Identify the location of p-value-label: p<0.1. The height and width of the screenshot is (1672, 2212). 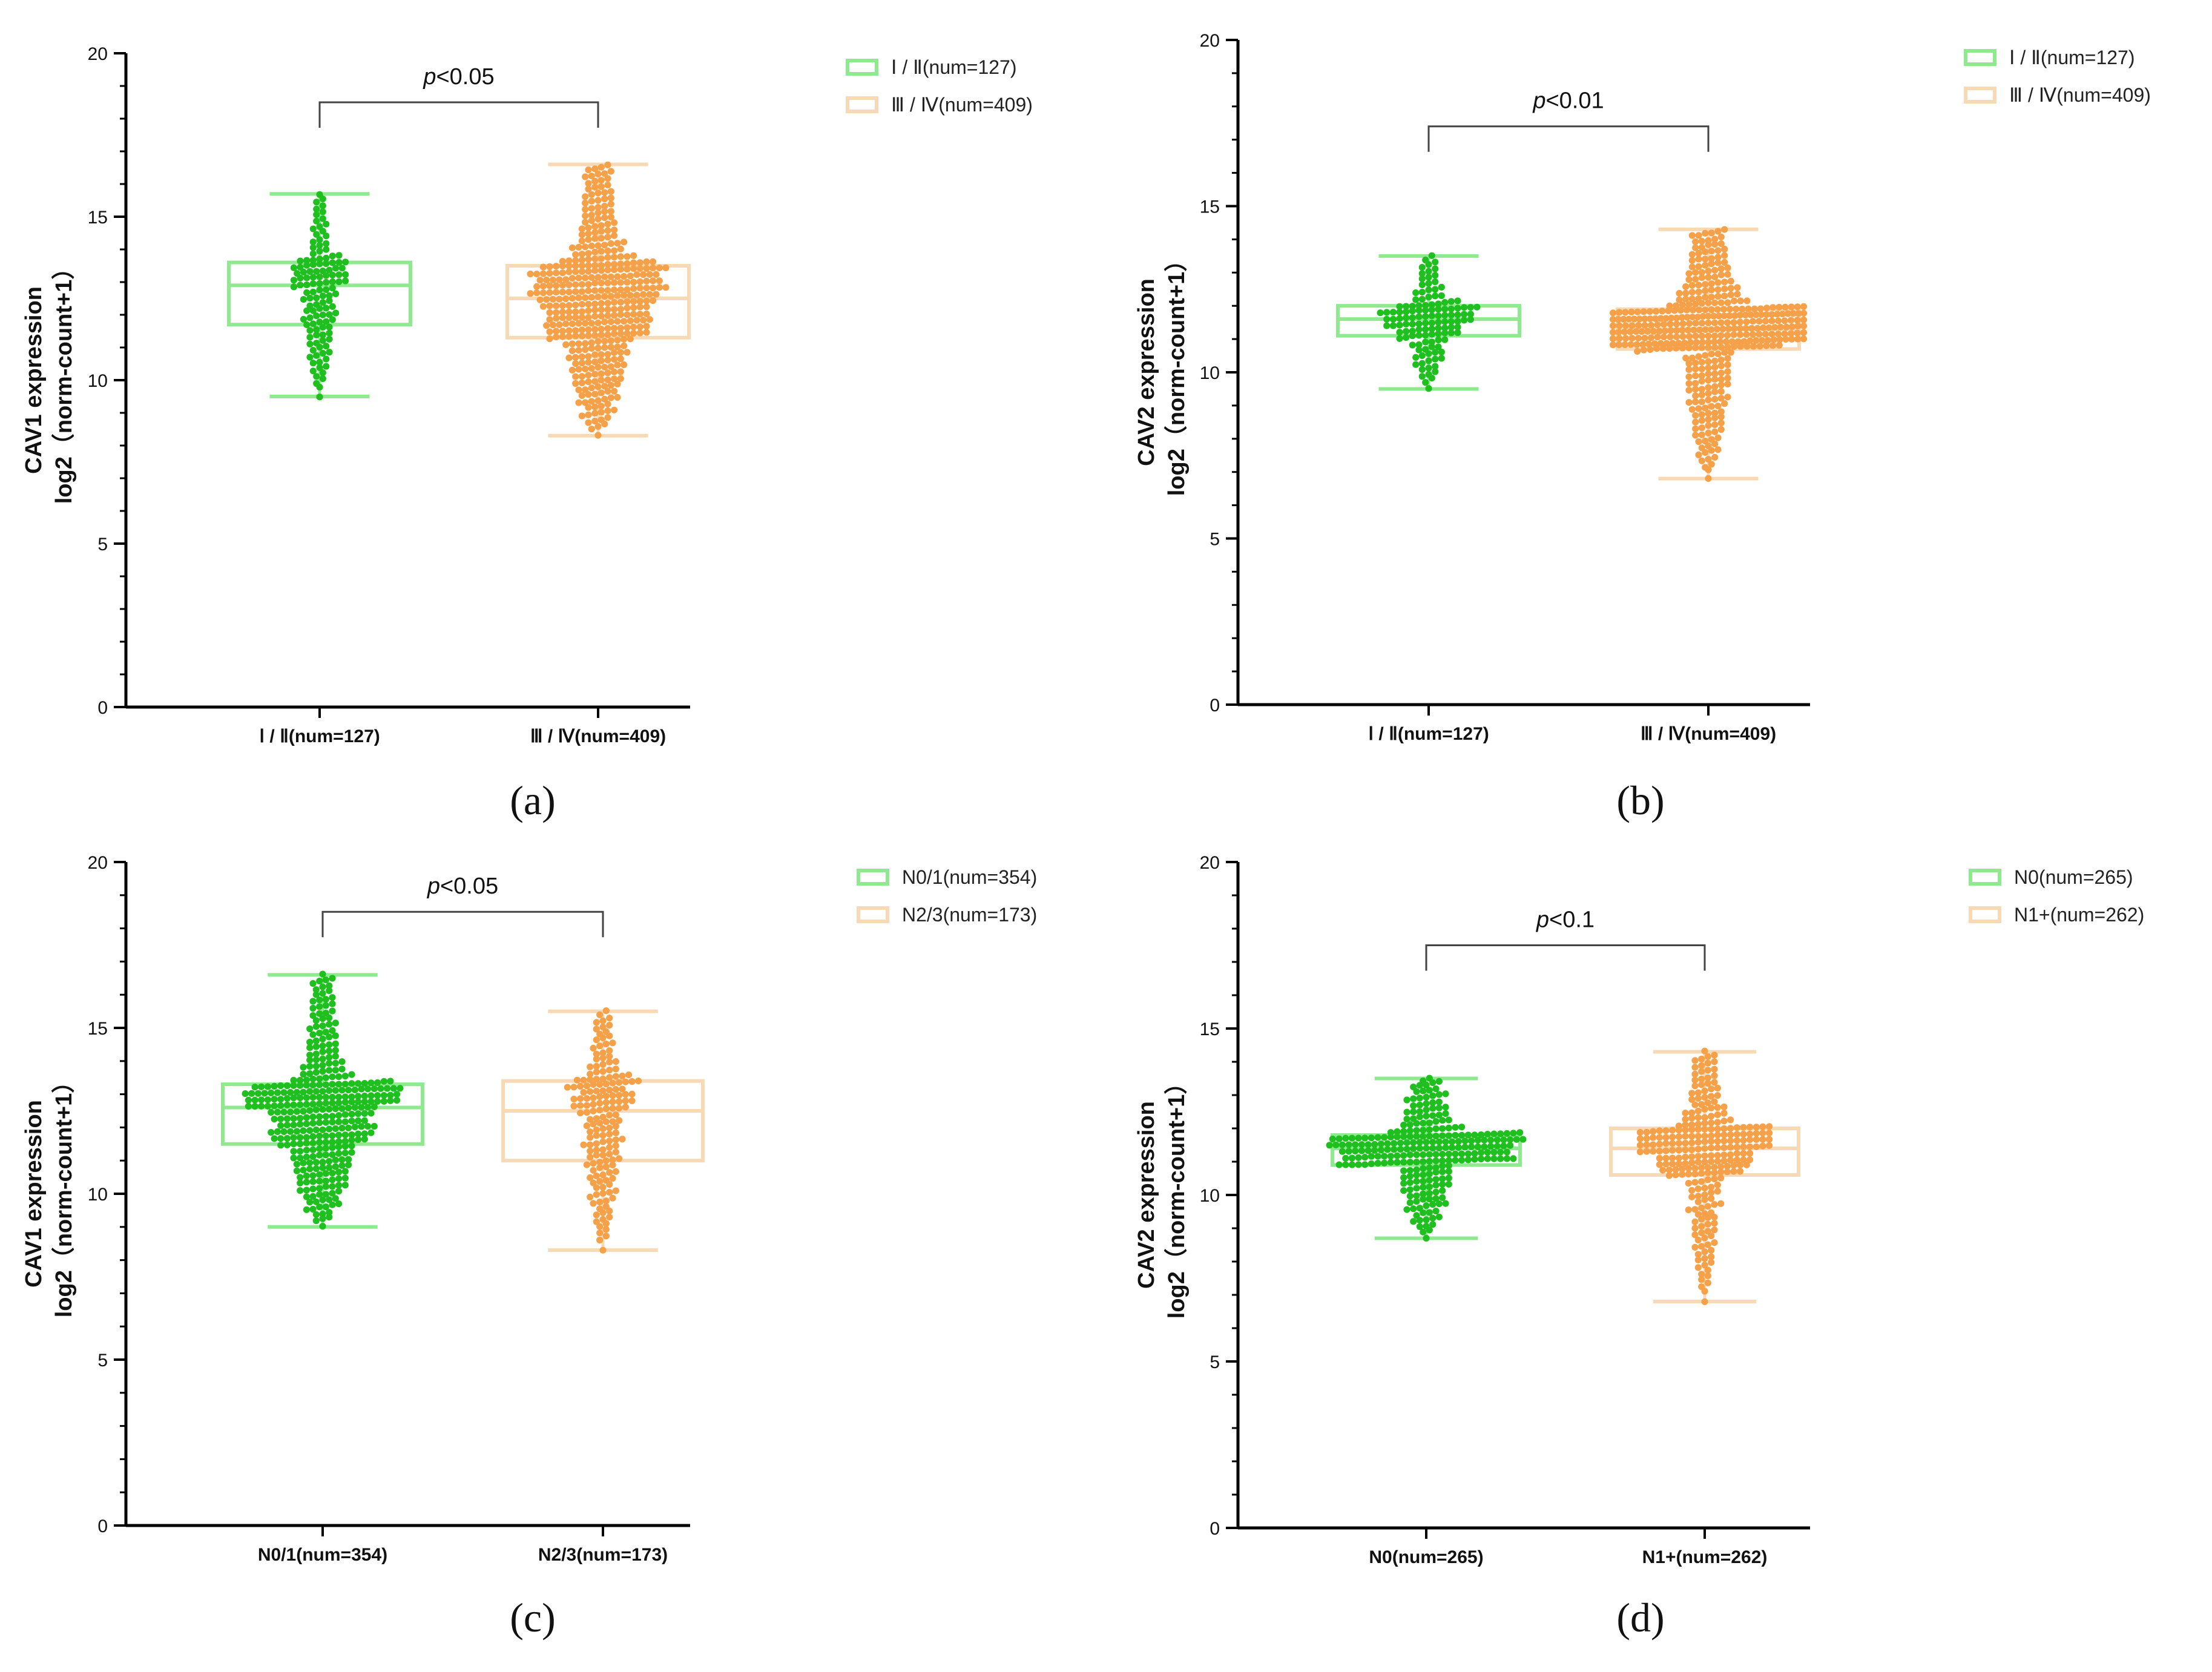
(1565, 920).